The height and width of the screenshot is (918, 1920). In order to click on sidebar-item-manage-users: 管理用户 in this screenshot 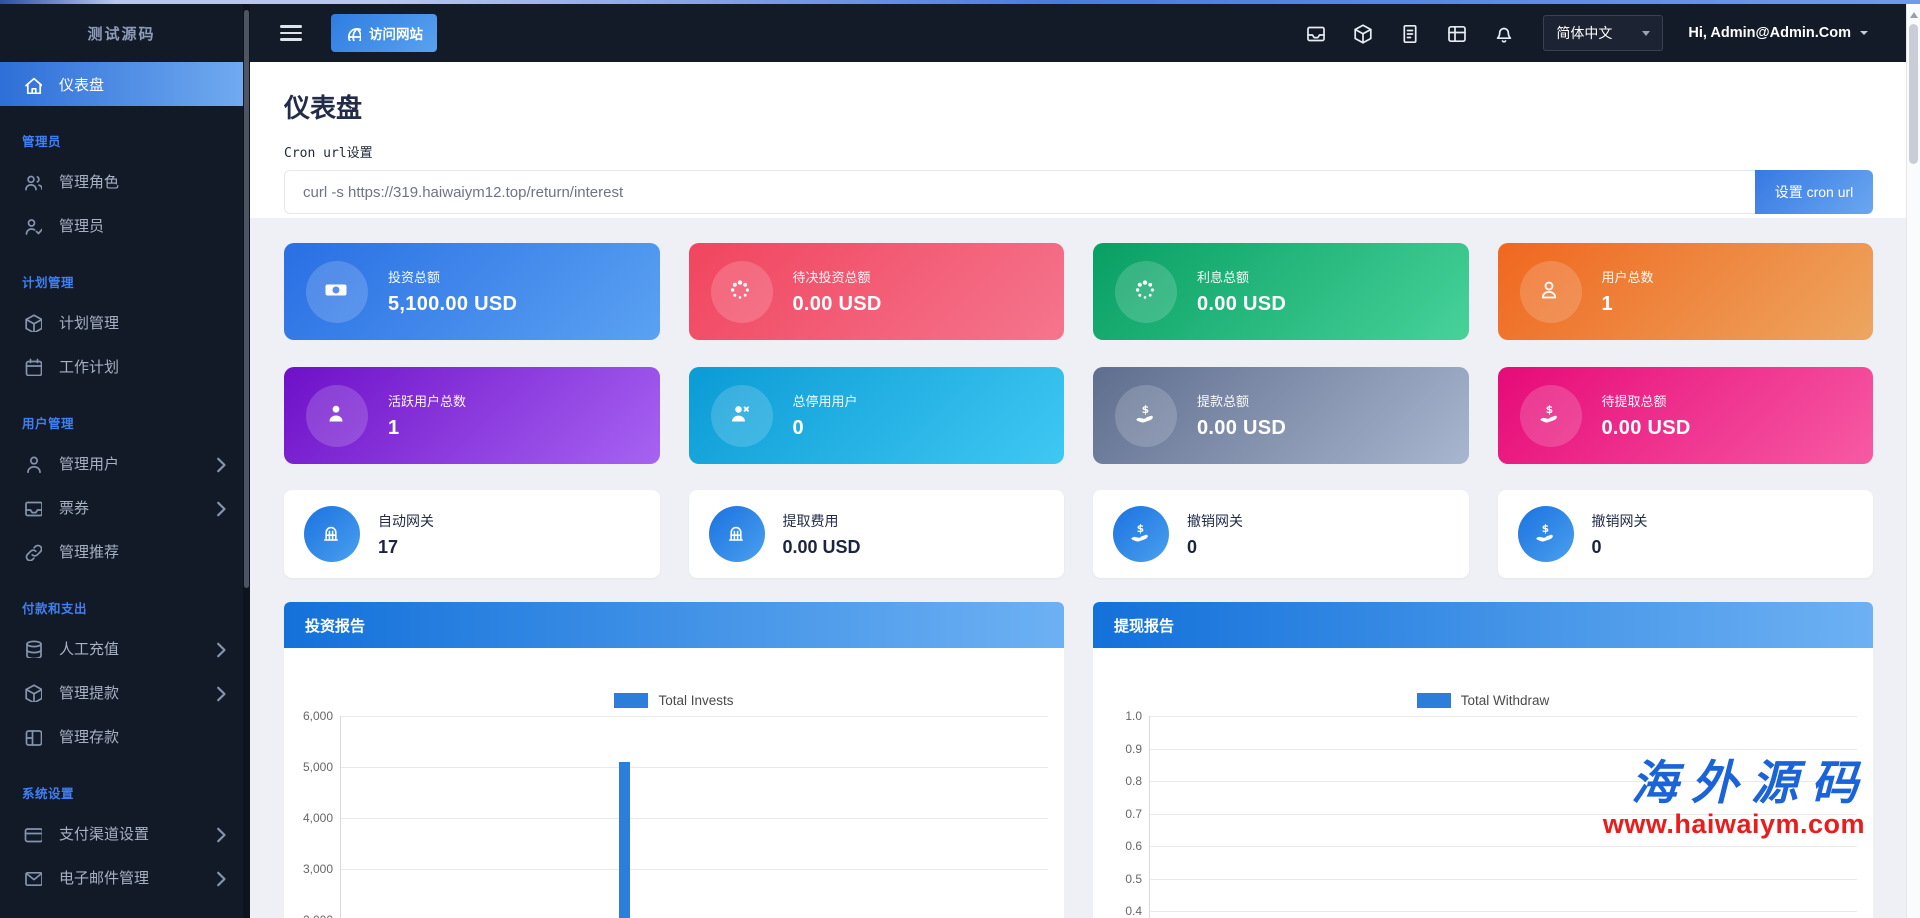, I will do `click(121, 463)`.